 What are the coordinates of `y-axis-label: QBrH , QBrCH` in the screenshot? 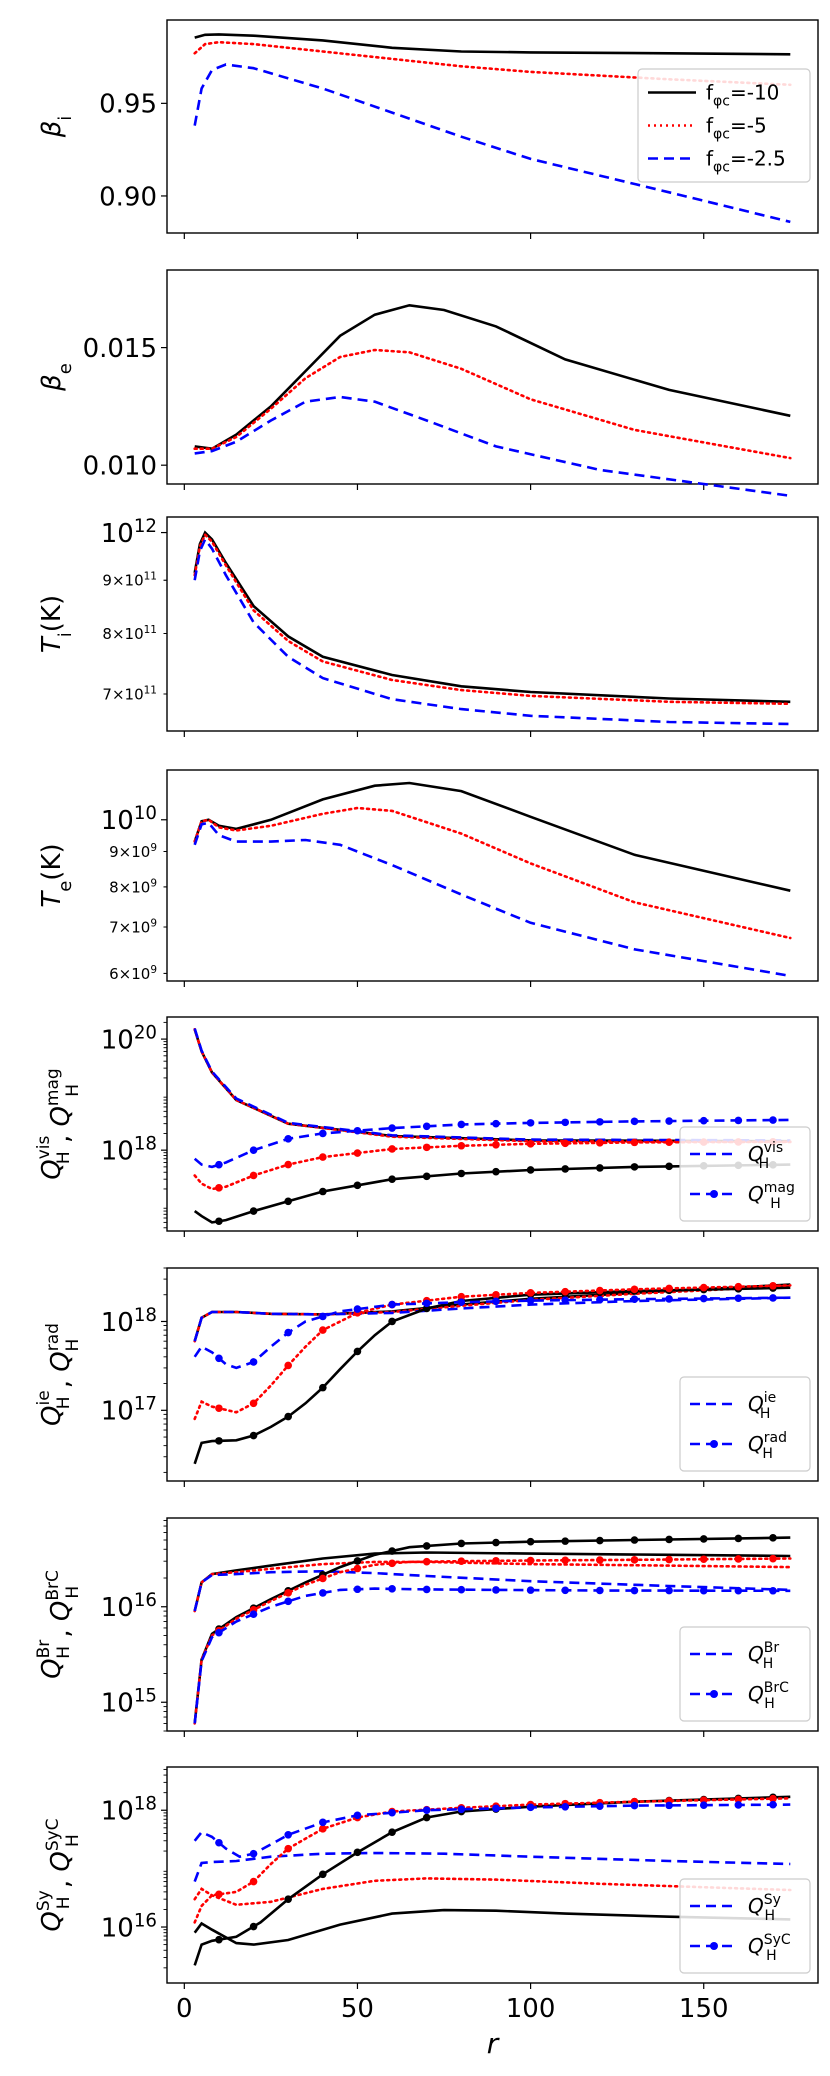 It's located at (58, 1624).